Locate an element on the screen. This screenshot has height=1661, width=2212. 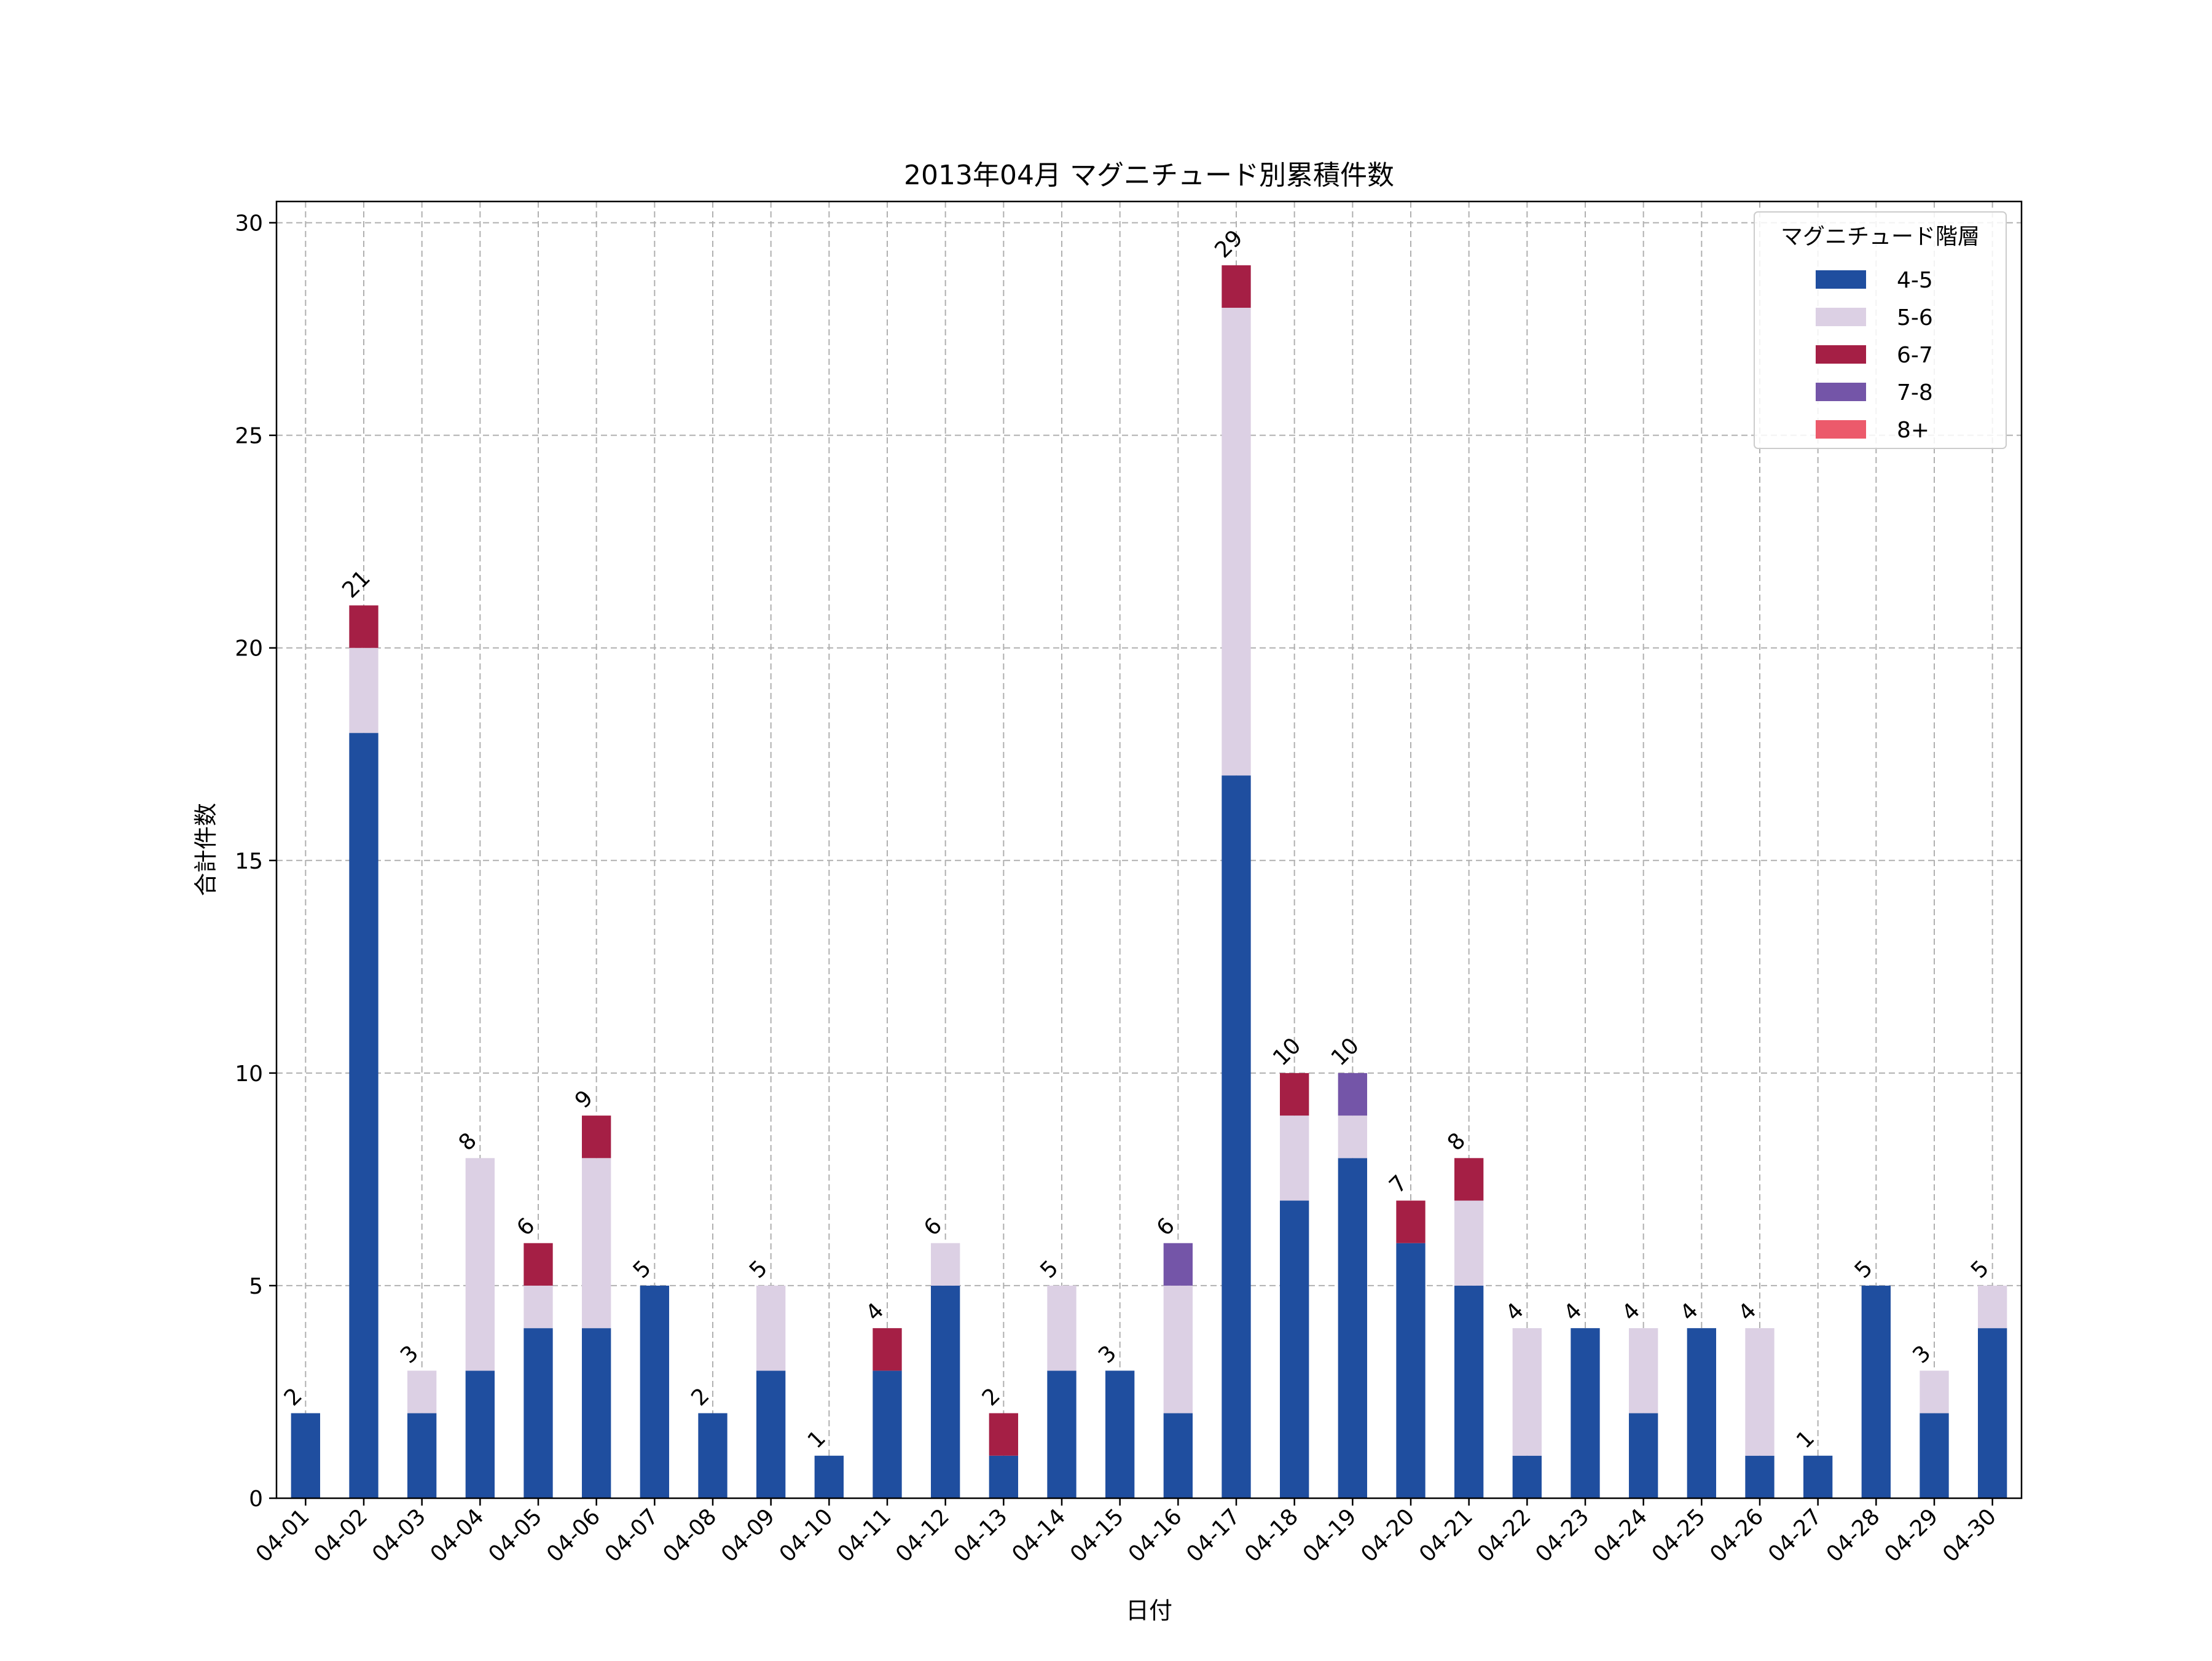
y-axis: 0 5 10 15 20 25 30 is located at coordinates (255, 861).